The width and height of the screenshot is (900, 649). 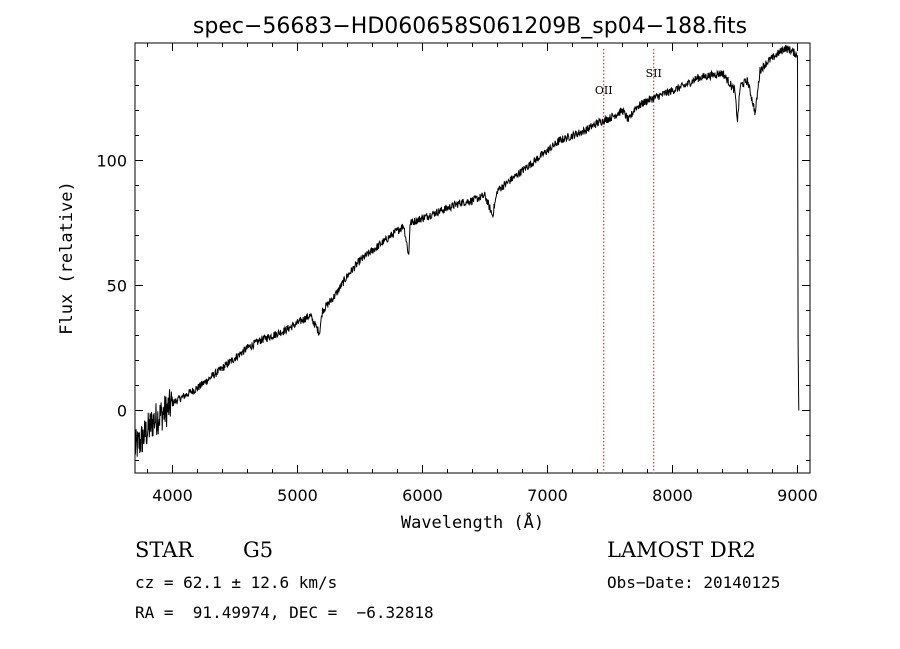 What do you see at coordinates (604, 90) in the screenshot?
I see `reference-label-oii: OII` at bounding box center [604, 90].